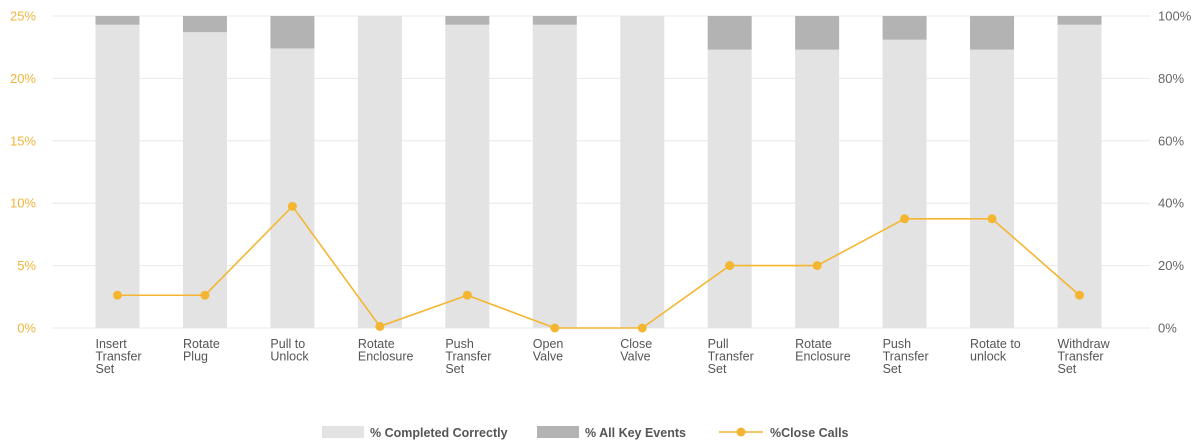 Image resolution: width=1195 pixels, height=443 pixels. What do you see at coordinates (635, 433) in the screenshot?
I see `legend-label-key-events: % All Key Events` at bounding box center [635, 433].